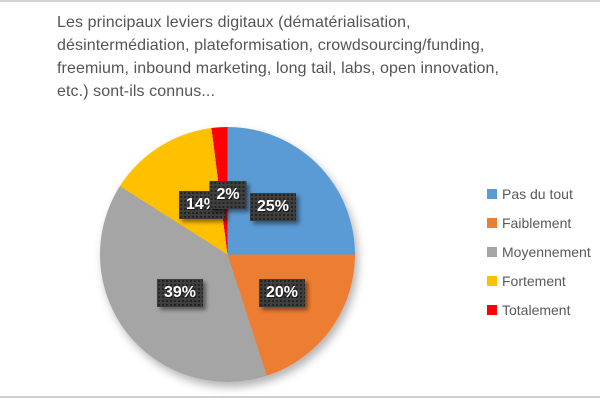 The image size is (600, 403). Describe the element at coordinates (537, 222) in the screenshot. I see `legend-label: Faiblement` at that location.